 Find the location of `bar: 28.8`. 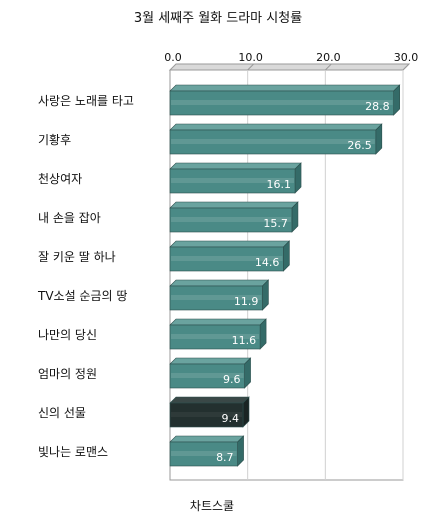

bar: 28.8 is located at coordinates (285, 100).